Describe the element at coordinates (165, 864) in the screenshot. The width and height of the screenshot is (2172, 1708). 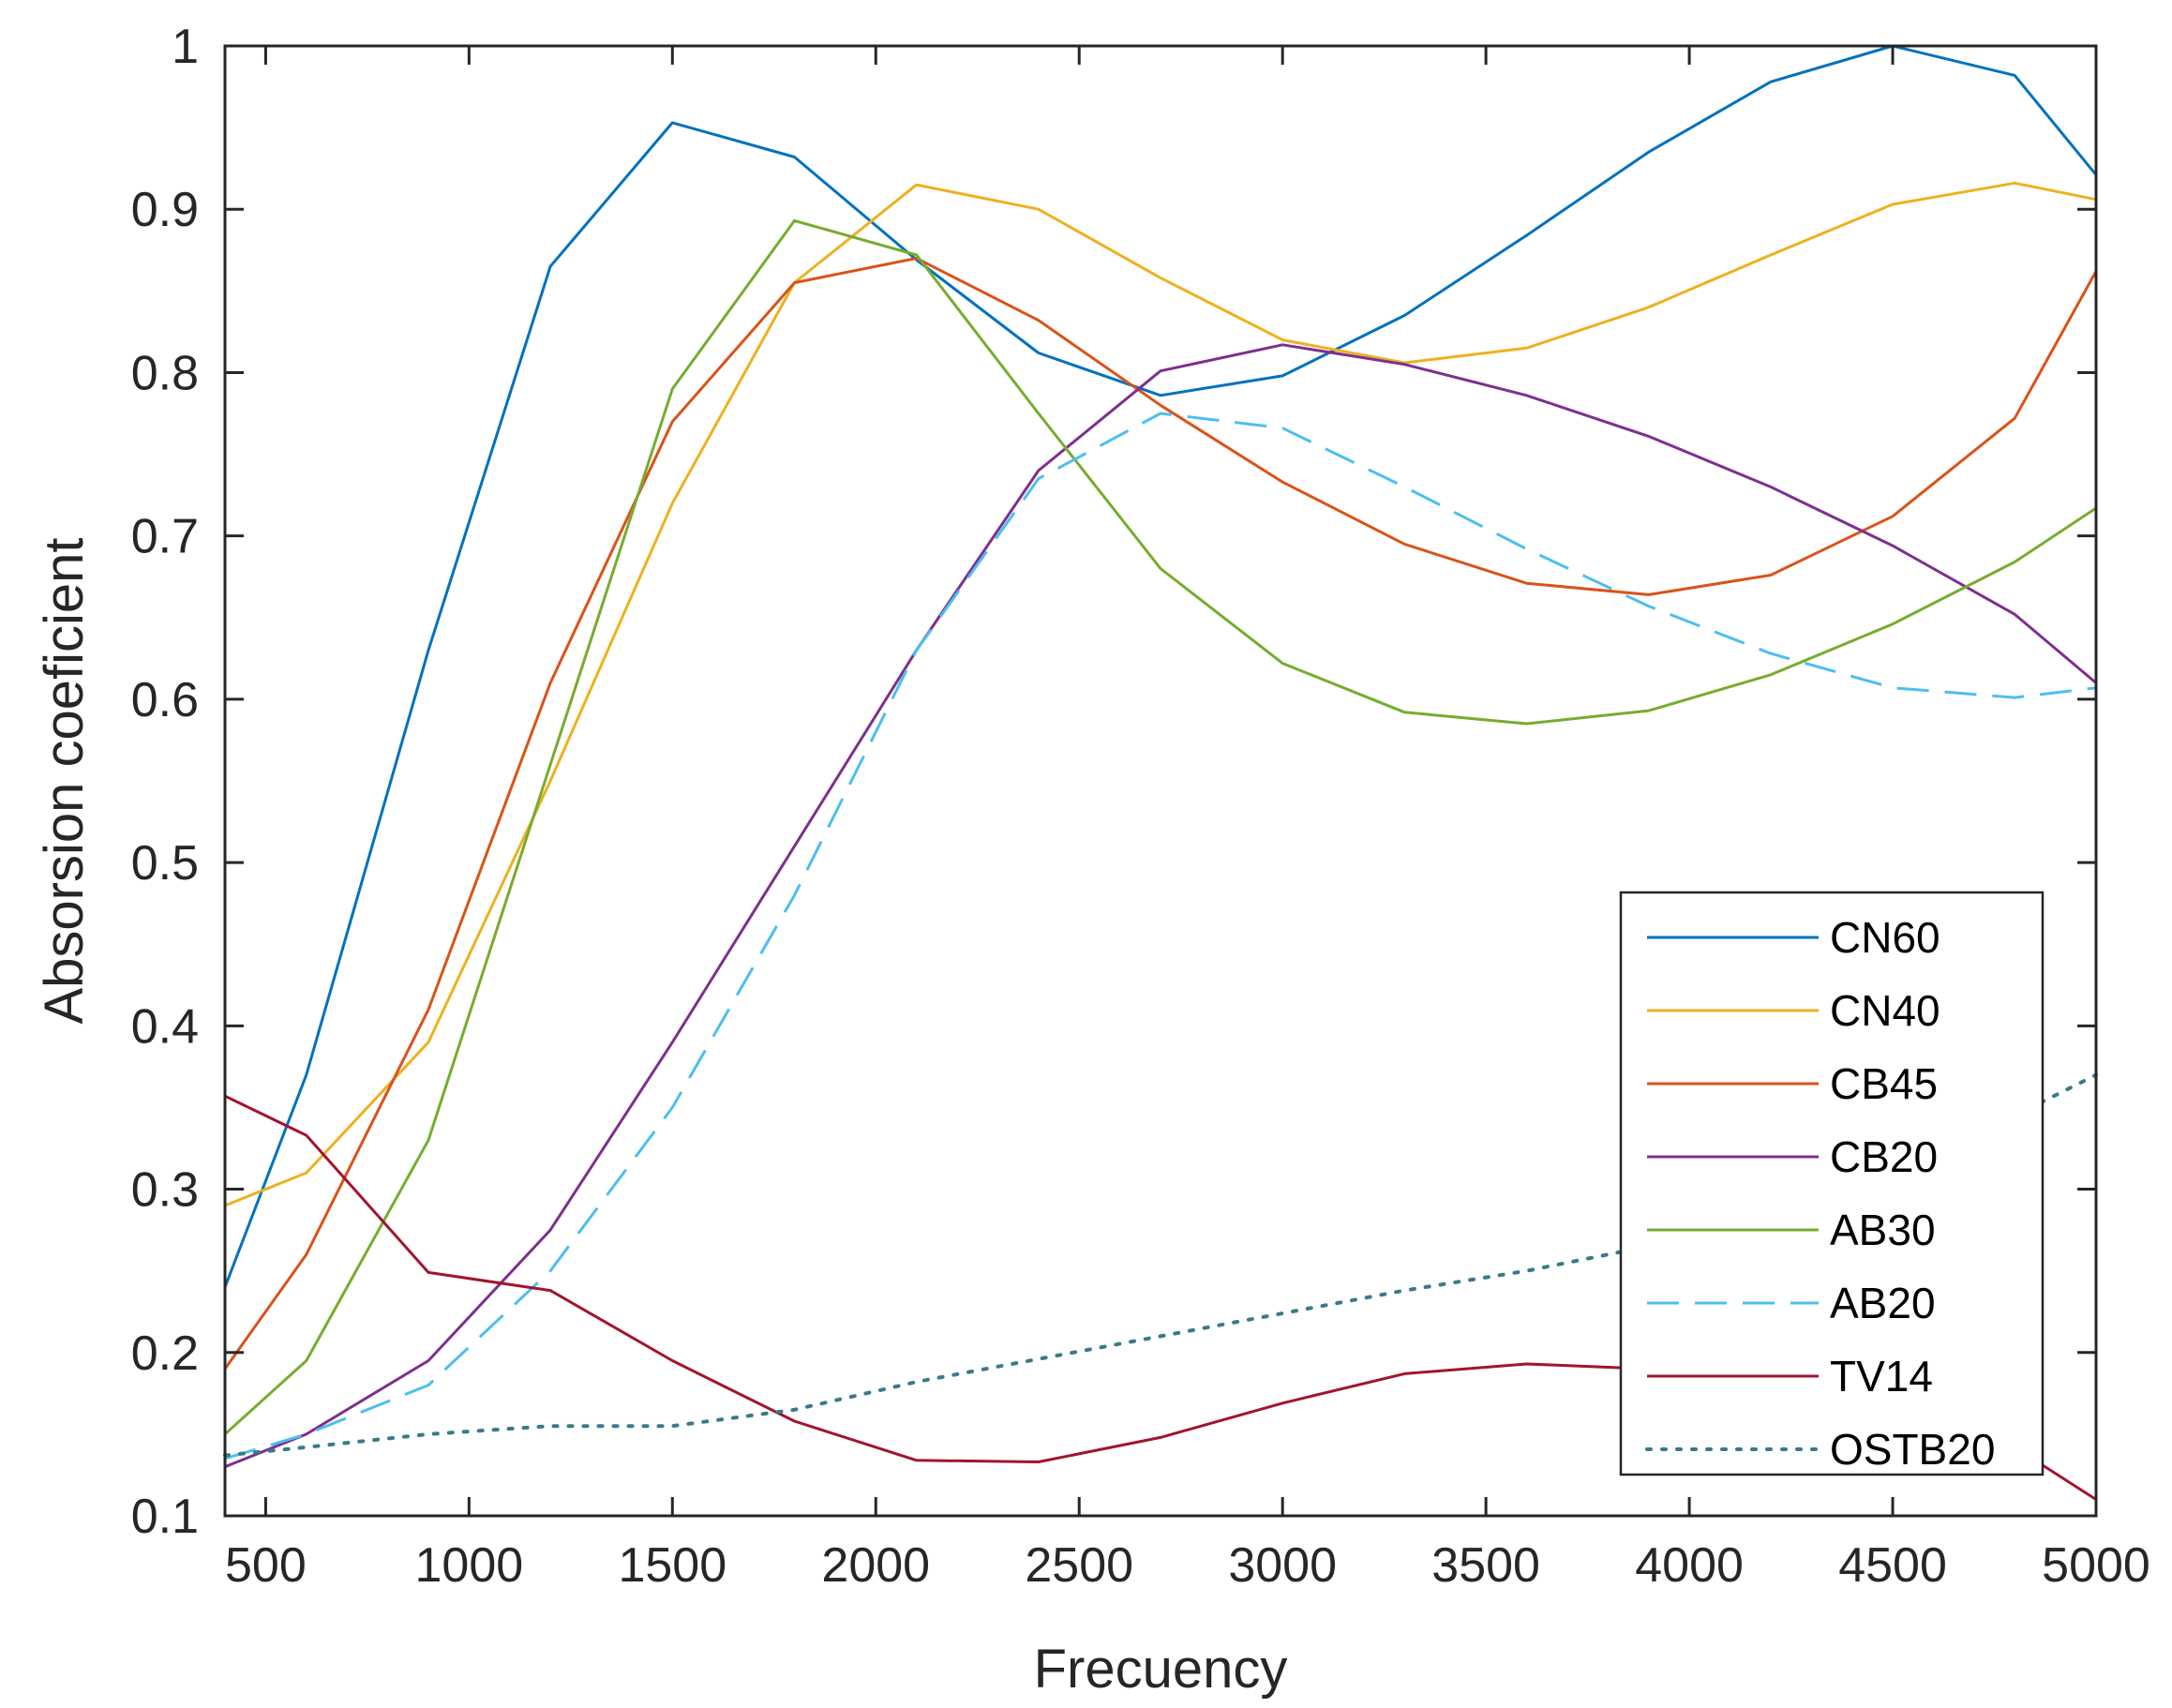
I see `y-tick-label: 0.5` at that location.